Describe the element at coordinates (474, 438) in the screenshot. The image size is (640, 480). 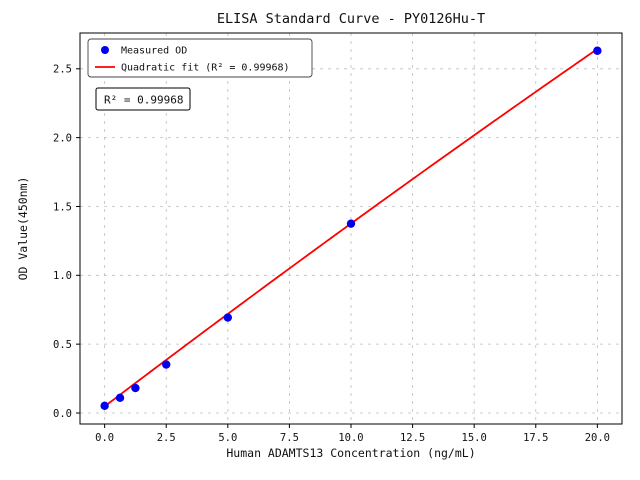
I see `x-tick-label: 15.0` at that location.